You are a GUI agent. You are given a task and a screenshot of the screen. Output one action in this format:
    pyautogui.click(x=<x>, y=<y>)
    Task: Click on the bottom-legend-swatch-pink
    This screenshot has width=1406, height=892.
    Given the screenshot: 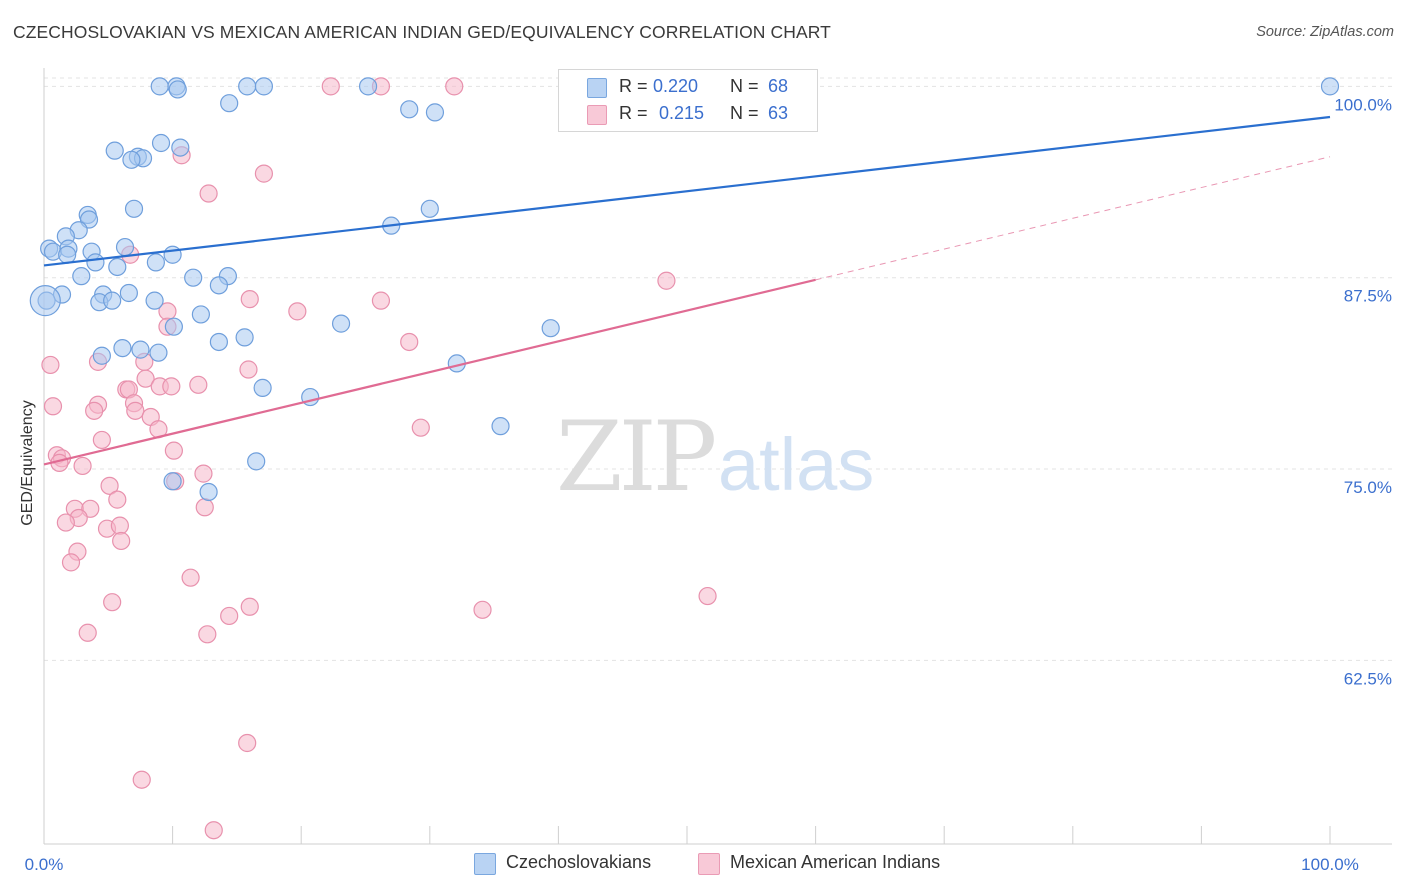 What is the action you would take?
    pyautogui.click(x=709, y=864)
    